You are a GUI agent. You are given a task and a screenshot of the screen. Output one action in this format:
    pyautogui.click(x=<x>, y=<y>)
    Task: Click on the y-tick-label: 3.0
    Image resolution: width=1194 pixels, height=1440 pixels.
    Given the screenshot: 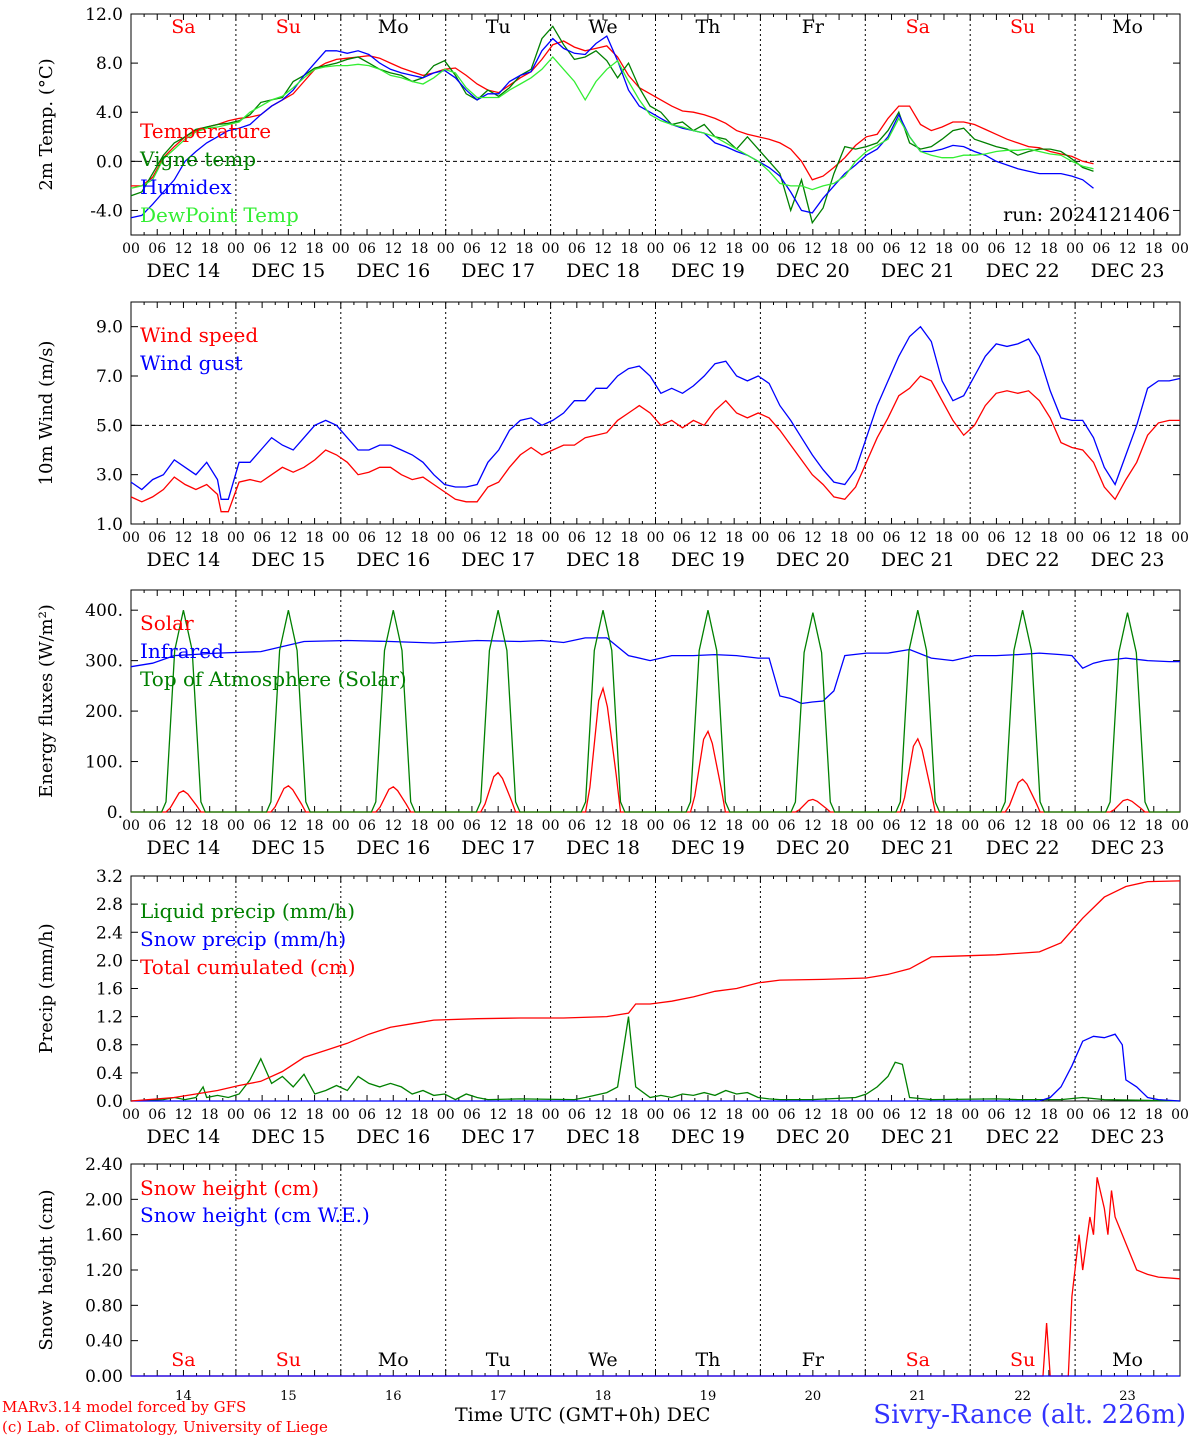 What is the action you would take?
    pyautogui.click(x=109, y=476)
    